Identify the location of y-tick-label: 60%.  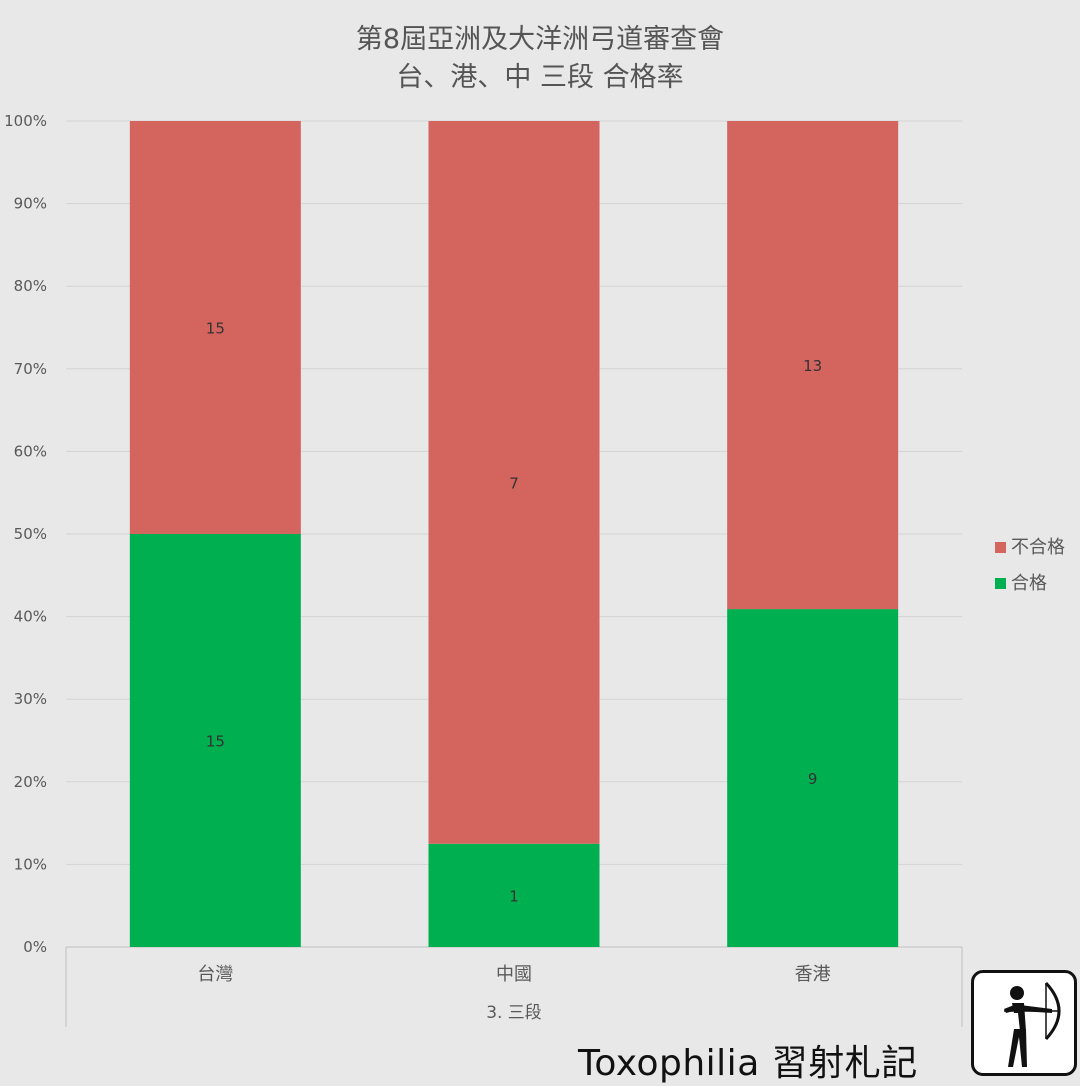
(30, 451).